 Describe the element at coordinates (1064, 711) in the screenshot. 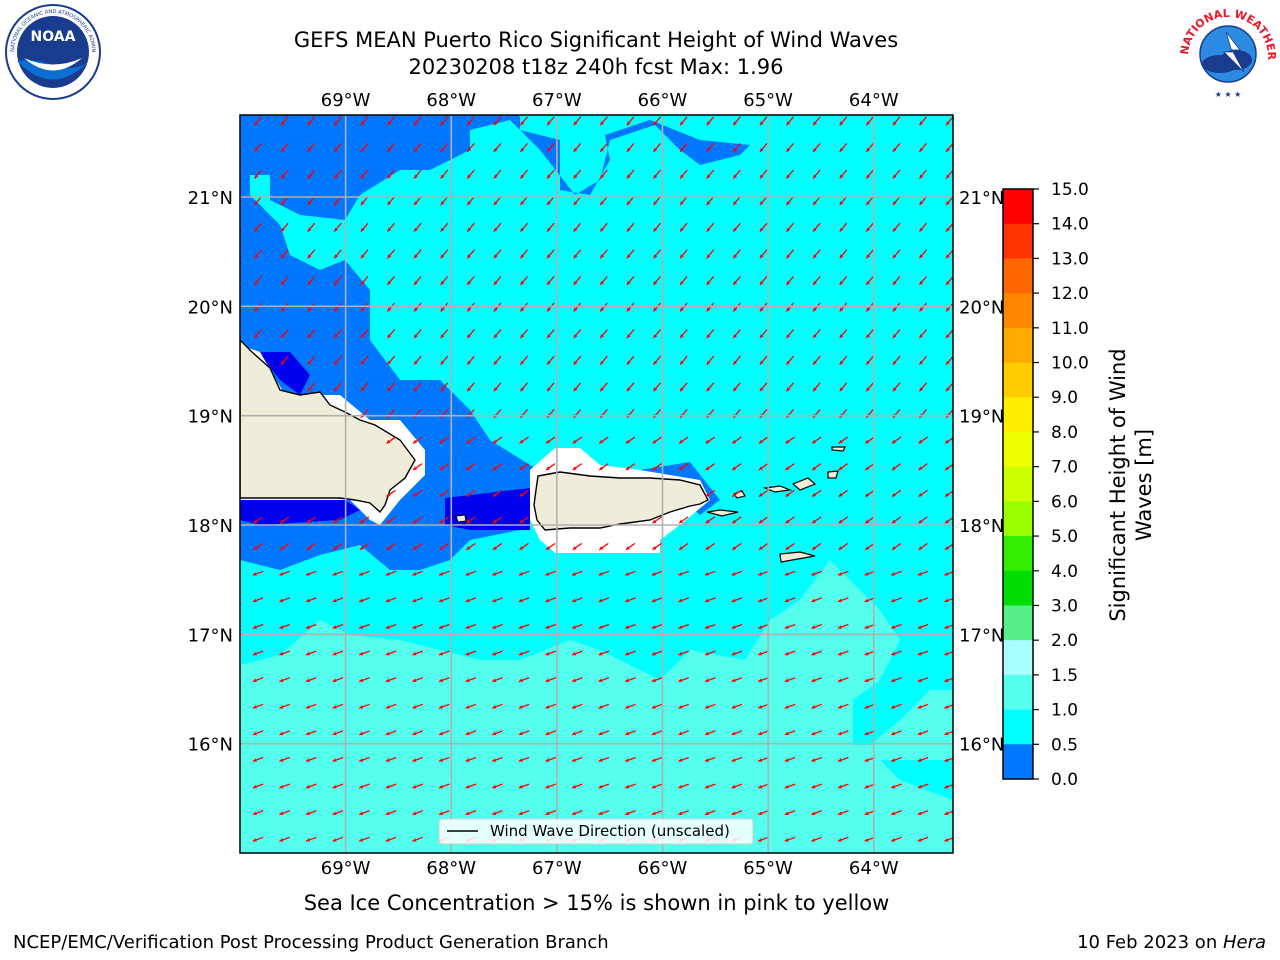

I see `colorbar-tick-label: 1.0` at that location.